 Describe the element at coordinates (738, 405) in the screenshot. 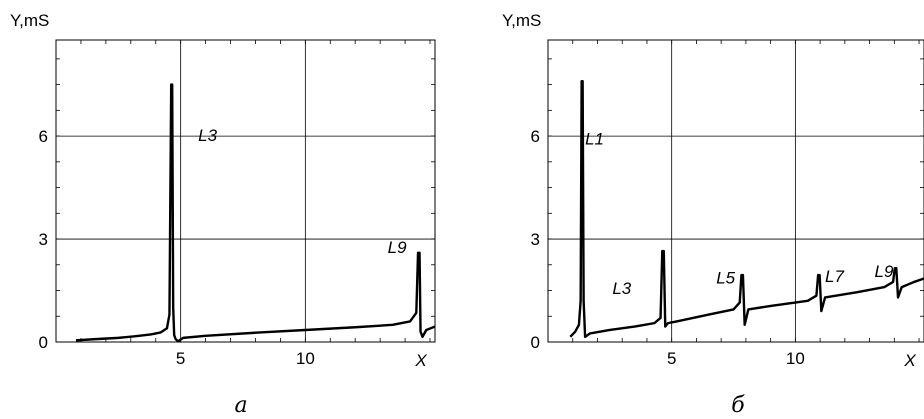

I see `panel-caption: б` at that location.